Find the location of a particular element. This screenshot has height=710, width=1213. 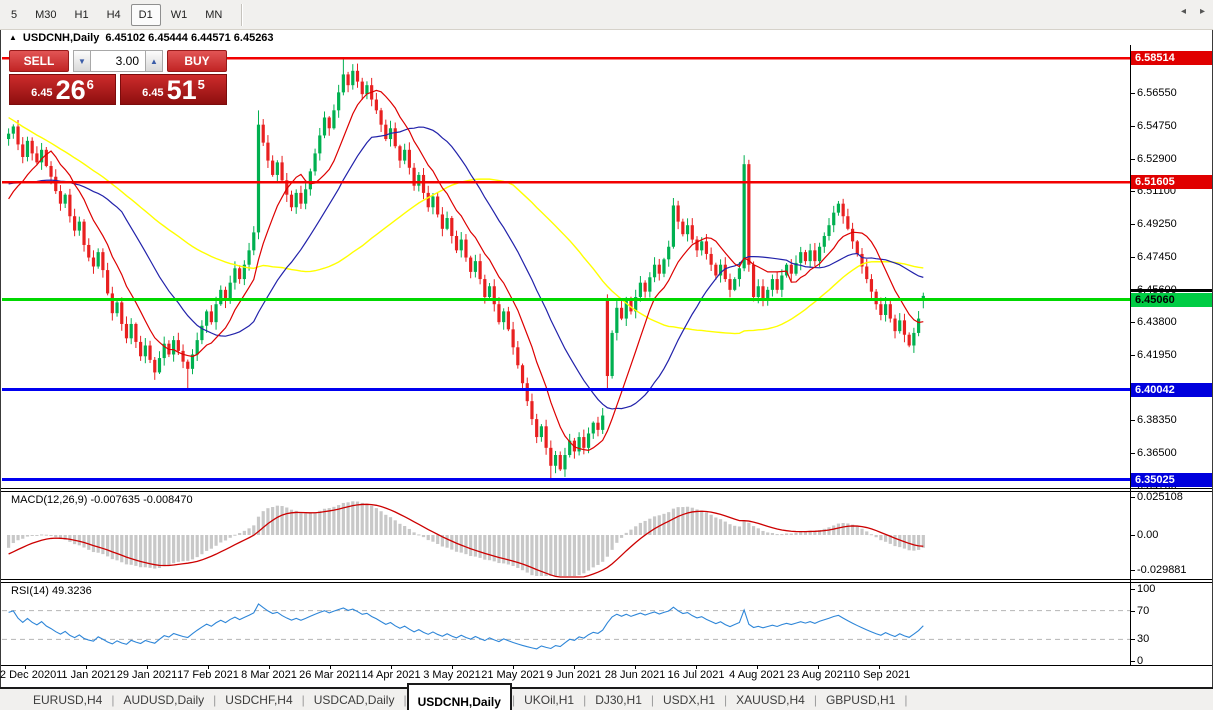

buy-price-display: 6.45 51 5 is located at coordinates (173, 89).